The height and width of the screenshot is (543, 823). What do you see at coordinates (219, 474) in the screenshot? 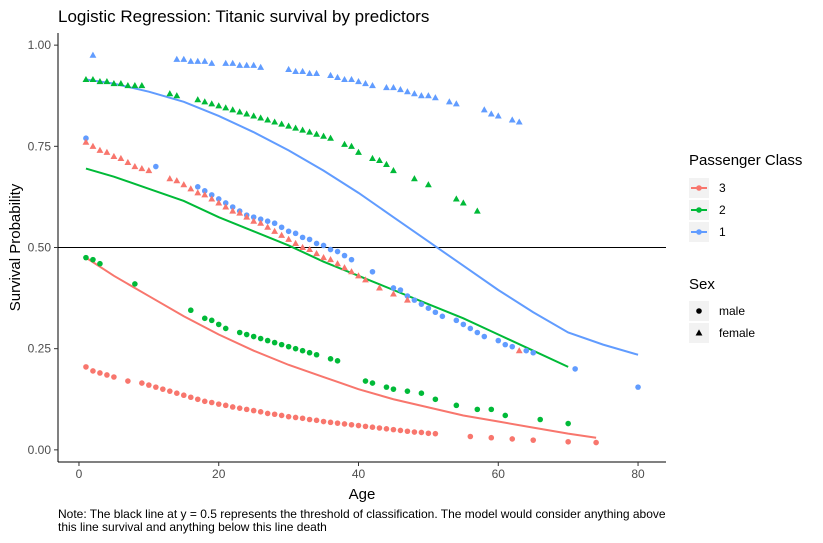
I see `x-tick-label: 20` at bounding box center [219, 474].